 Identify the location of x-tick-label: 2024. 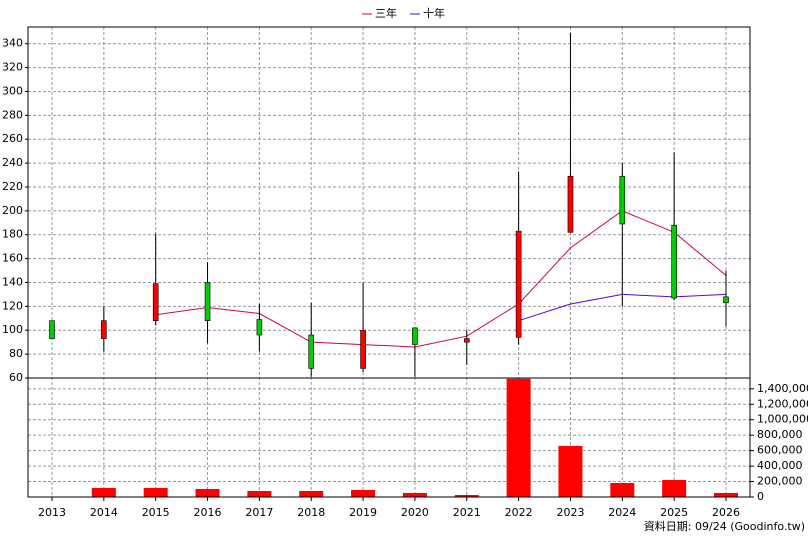
(622, 512).